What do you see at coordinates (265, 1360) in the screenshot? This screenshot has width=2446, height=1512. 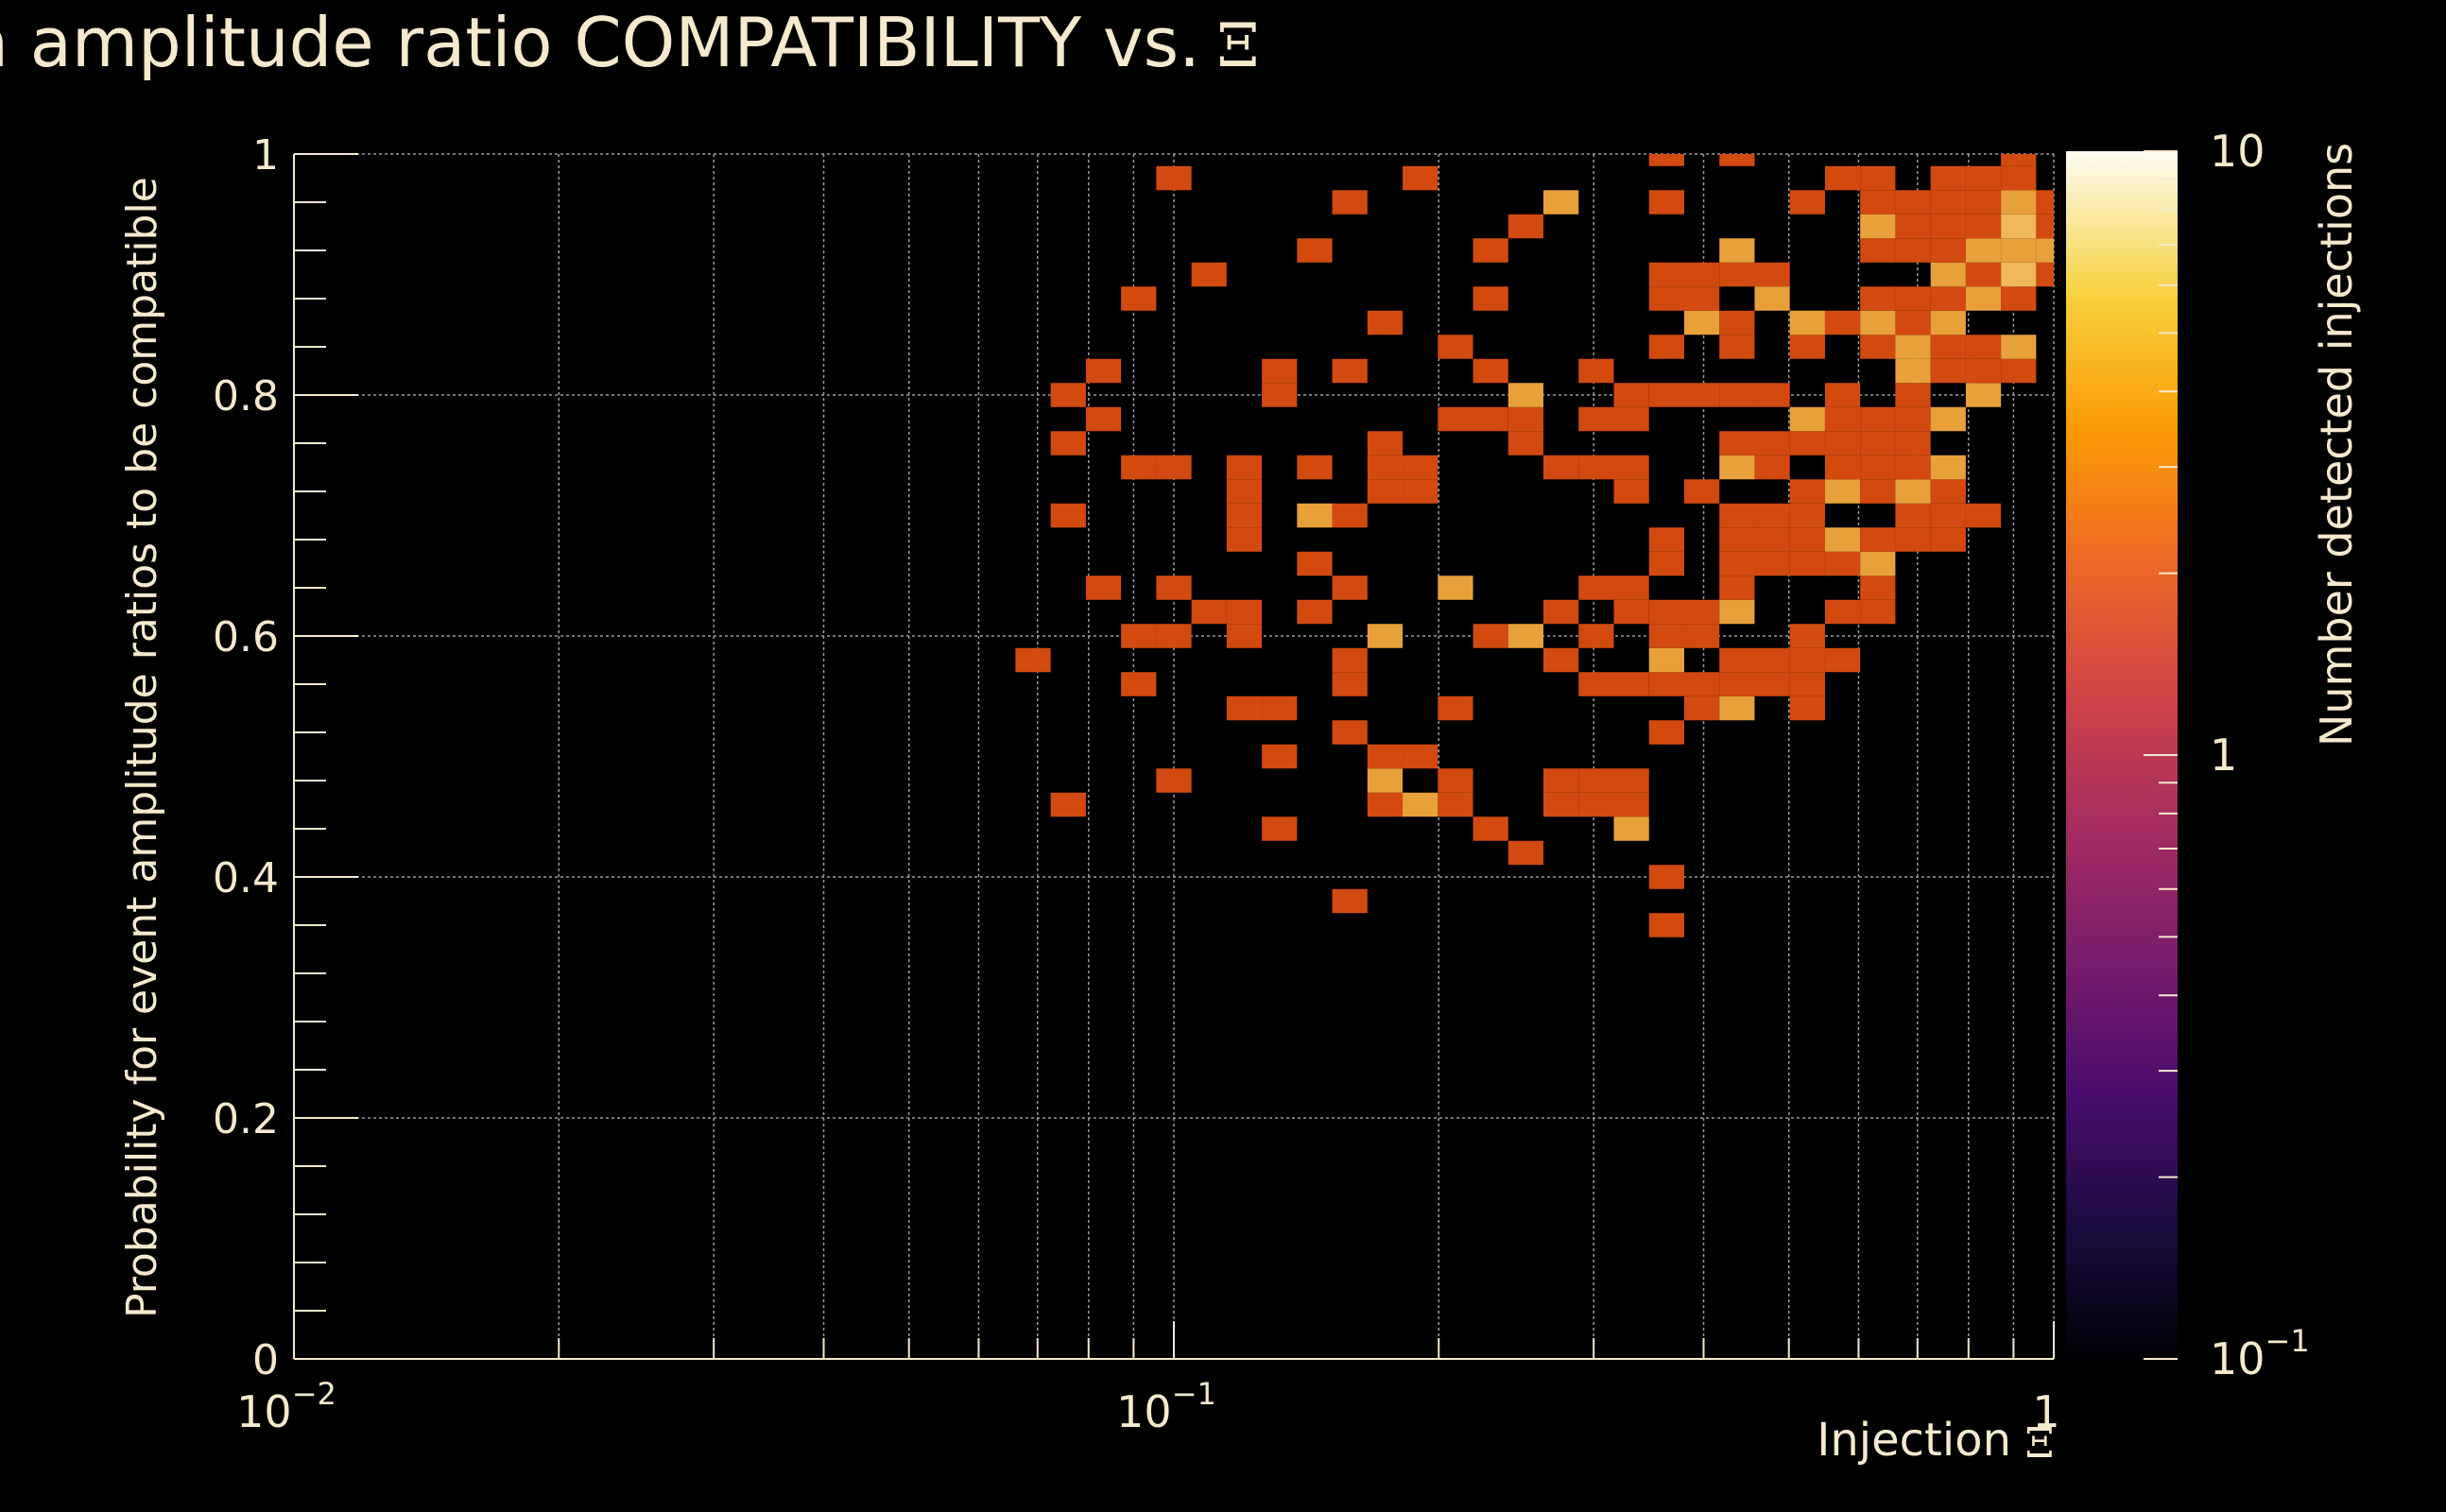 I see `y-tick-label: 0` at bounding box center [265, 1360].